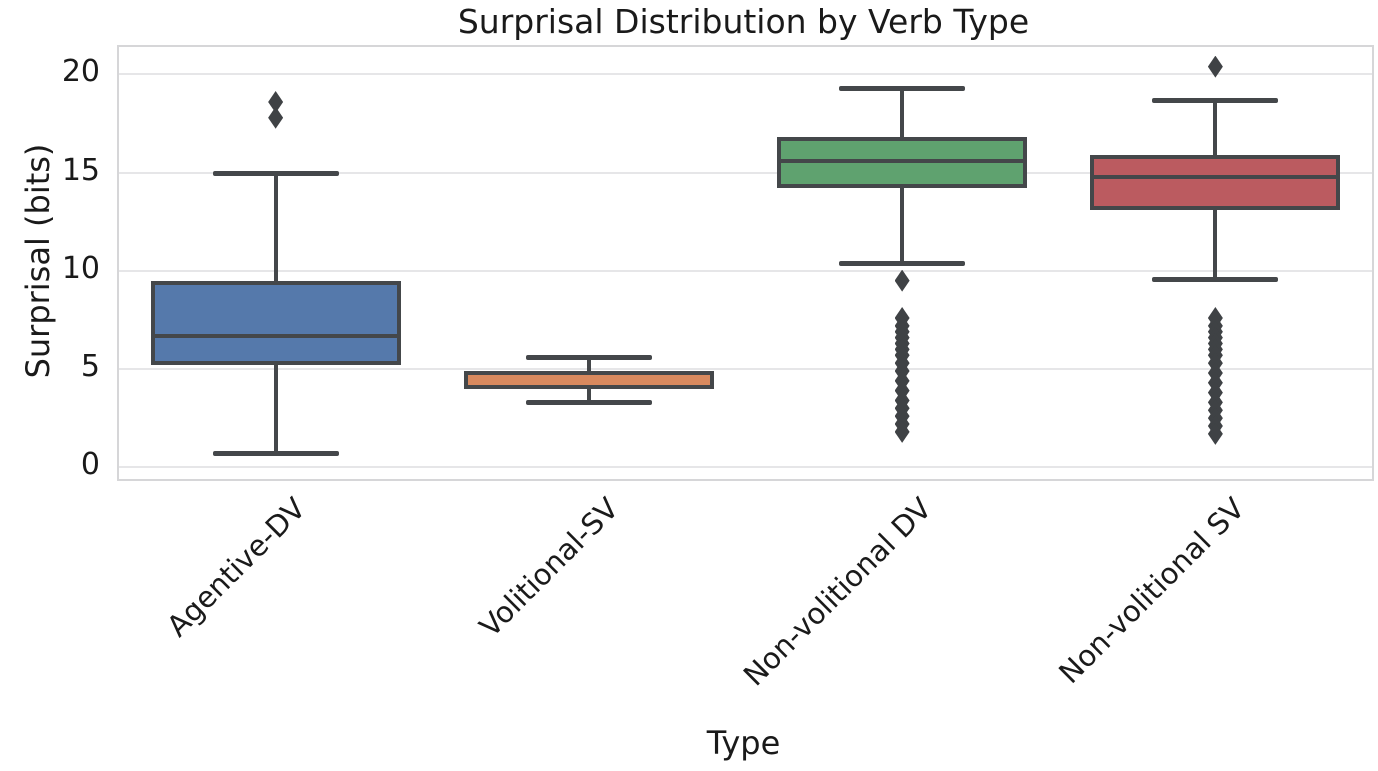  I want to click on ytick-label: 10, so click(80, 268).